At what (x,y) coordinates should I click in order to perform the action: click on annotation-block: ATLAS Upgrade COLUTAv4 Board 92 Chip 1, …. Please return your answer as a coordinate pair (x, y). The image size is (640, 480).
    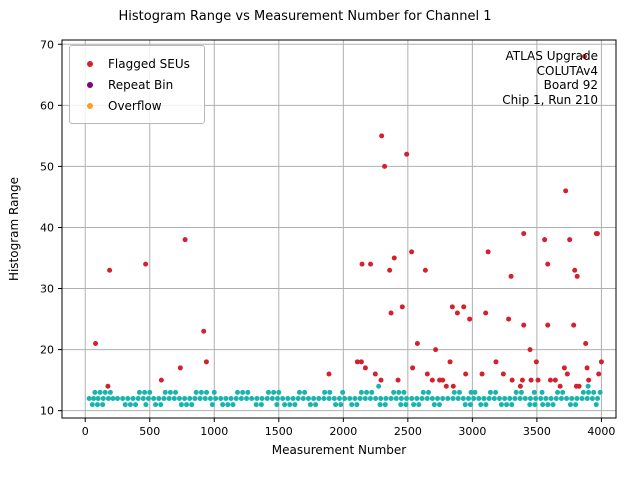
    Looking at the image, I should click on (550, 78).